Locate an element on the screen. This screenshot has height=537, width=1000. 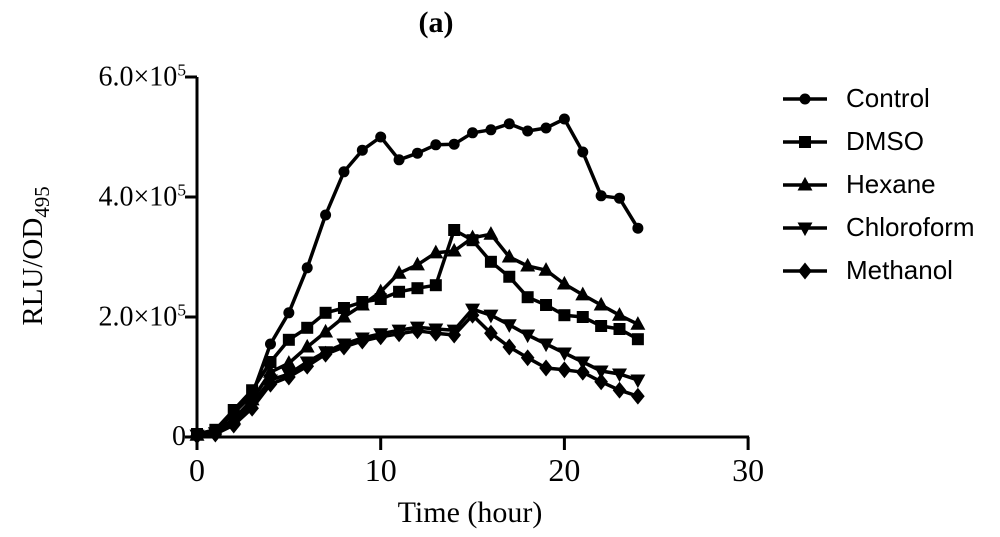
chart-legend: Control DMSO Hexane Chloroform Methanol is located at coordinates (879, 184).